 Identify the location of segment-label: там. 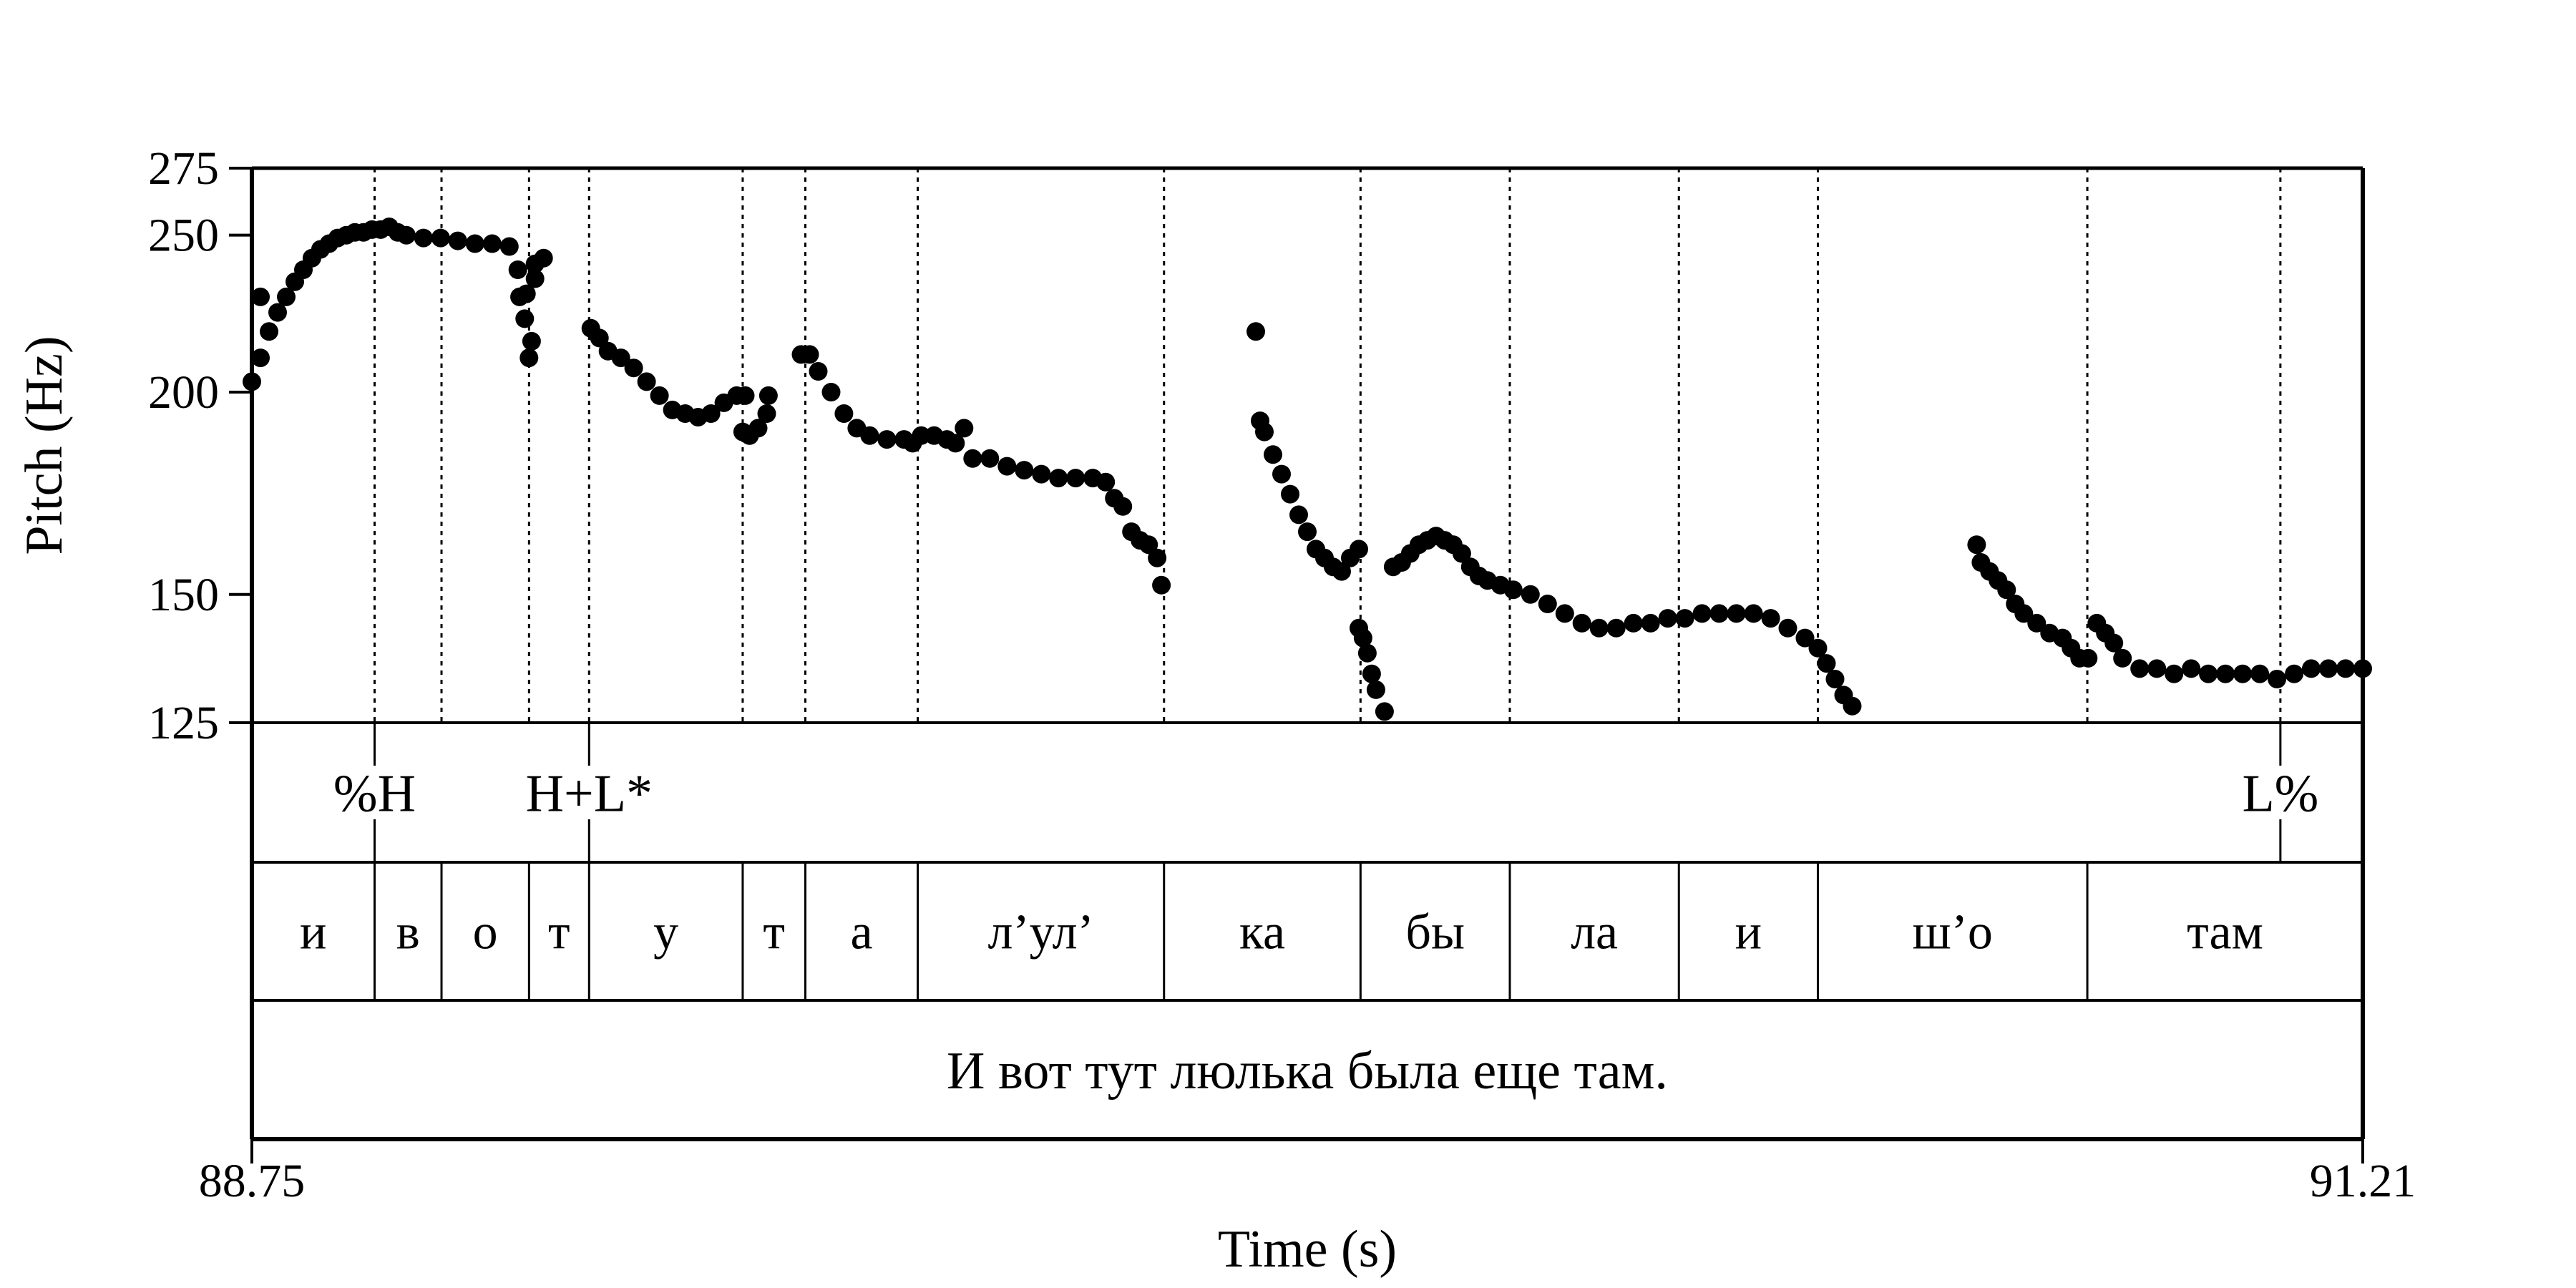
(2225, 932).